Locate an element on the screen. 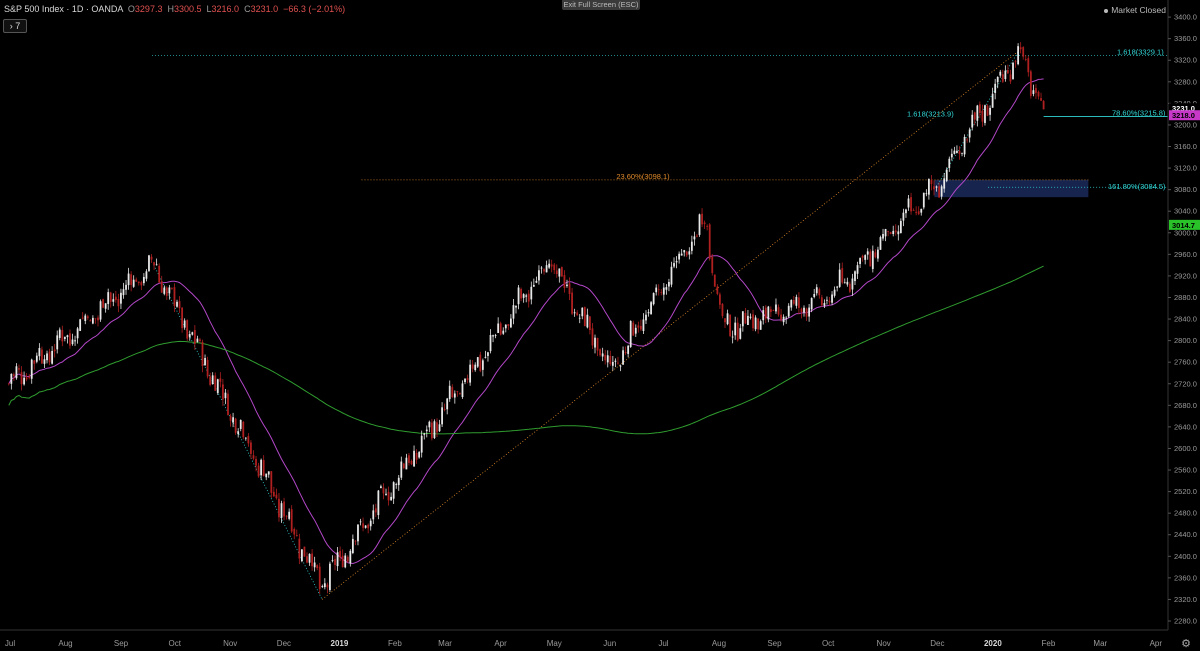 This screenshot has width=1200, height=651. x-tick-label: Mar is located at coordinates (1100, 643).